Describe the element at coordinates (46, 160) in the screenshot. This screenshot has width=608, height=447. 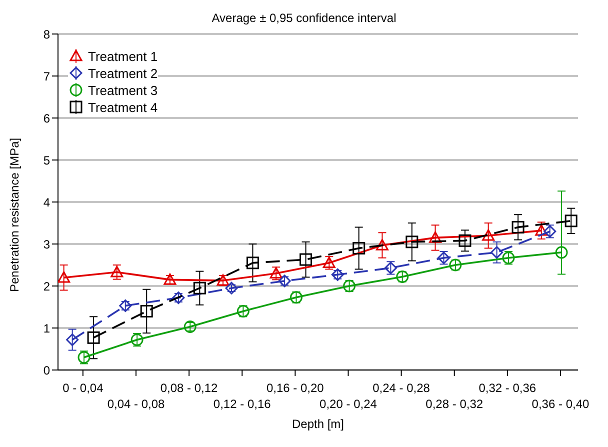
I see `y-tick-label: 5` at that location.